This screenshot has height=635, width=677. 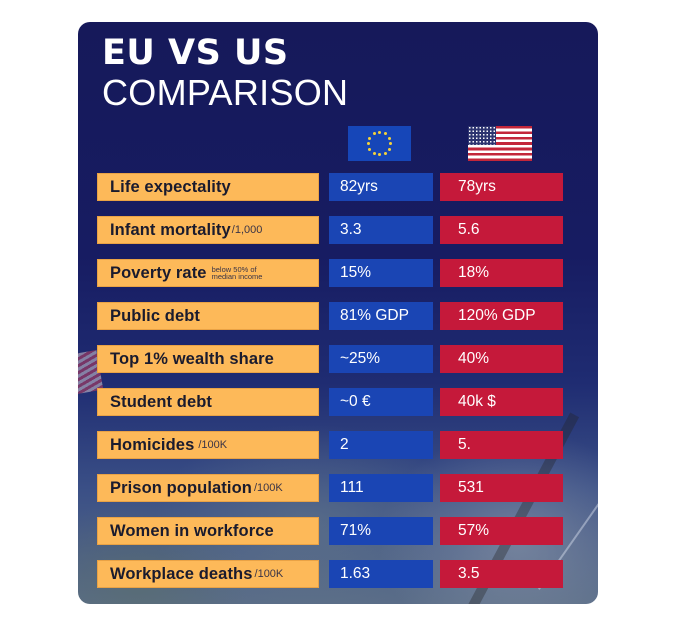 I want to click on eu-value: 1.63, so click(x=381, y=574).